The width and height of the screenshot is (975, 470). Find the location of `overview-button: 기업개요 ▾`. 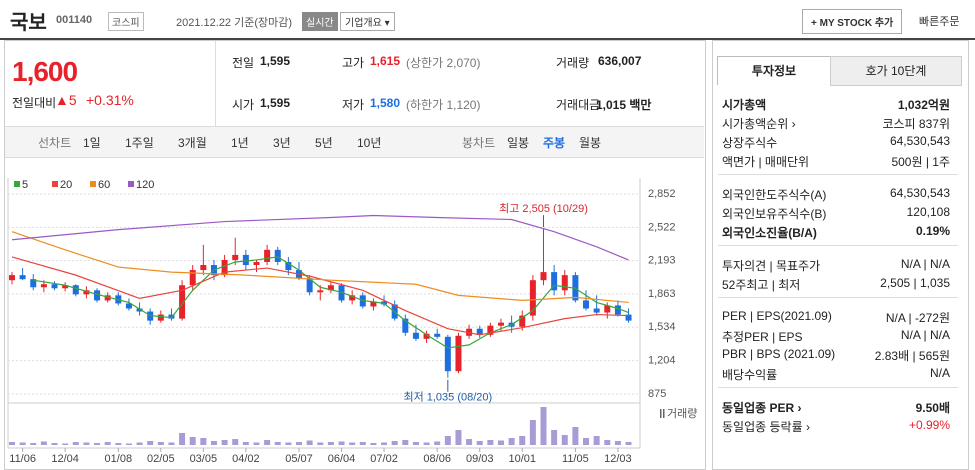

overview-button: 기업개요 ▾ is located at coordinates (367, 21).